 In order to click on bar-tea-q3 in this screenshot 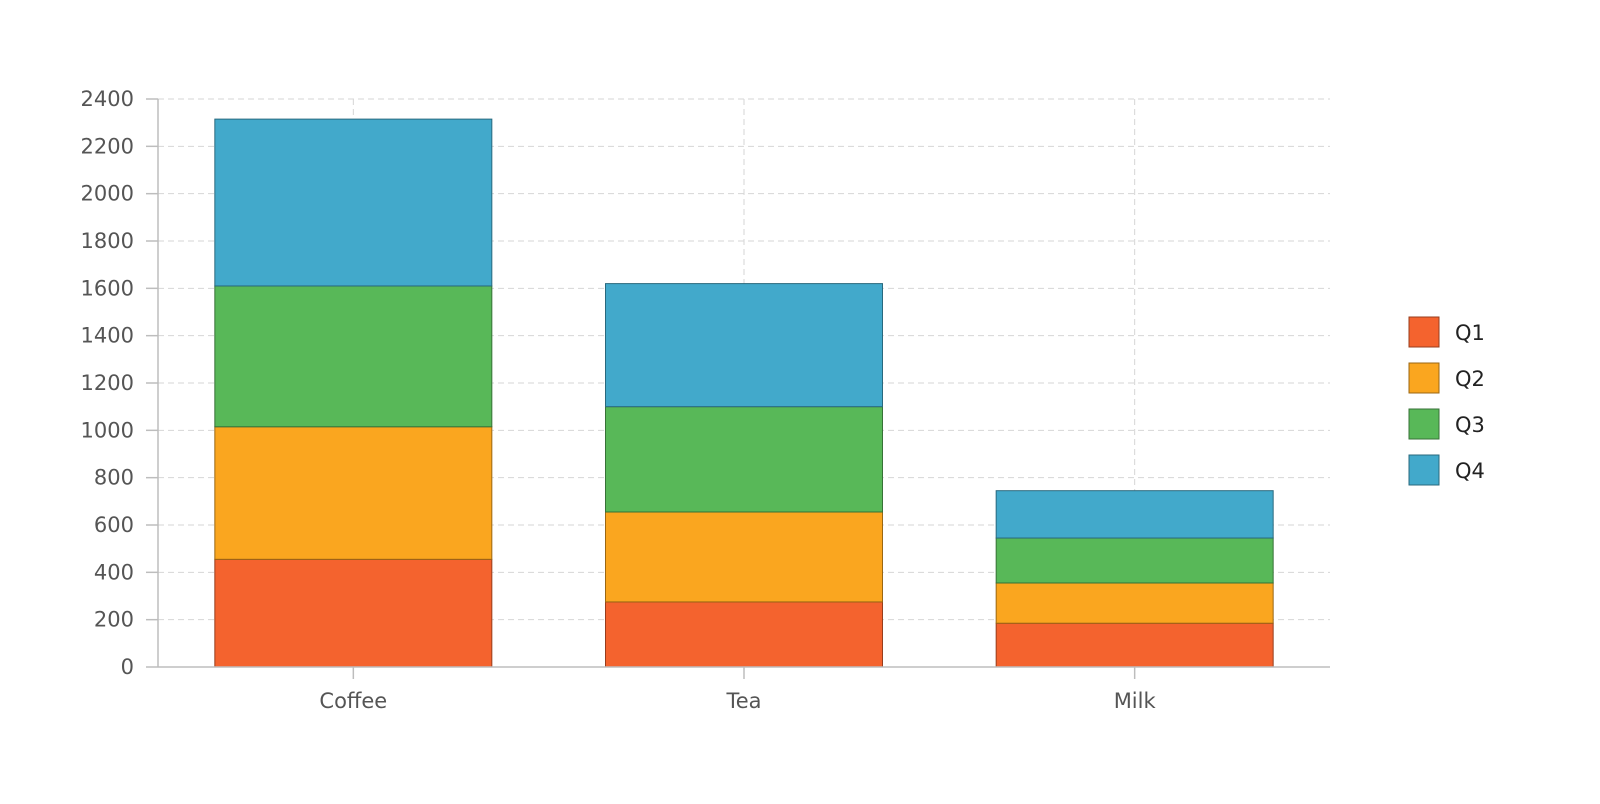, I will do `click(744, 459)`.